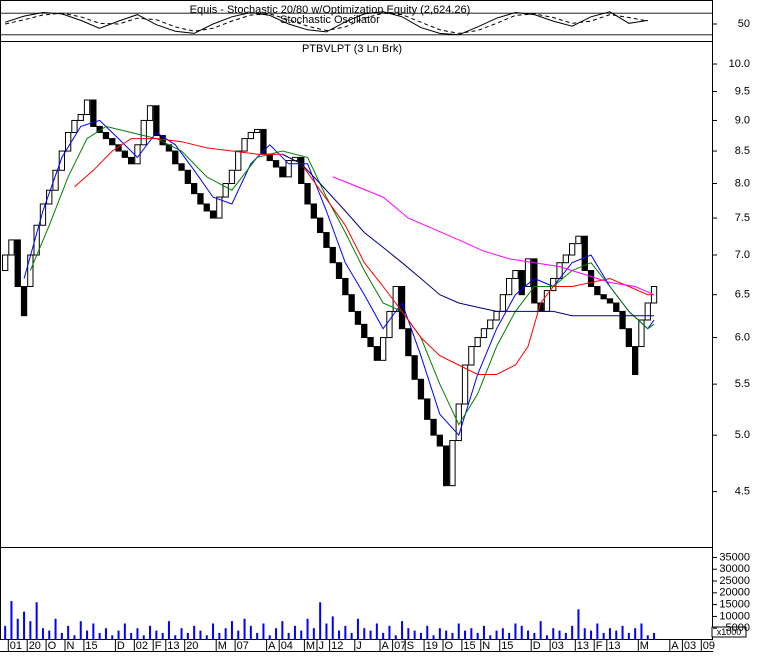  I want to click on y-tick-label: 8.5, so click(742, 151).